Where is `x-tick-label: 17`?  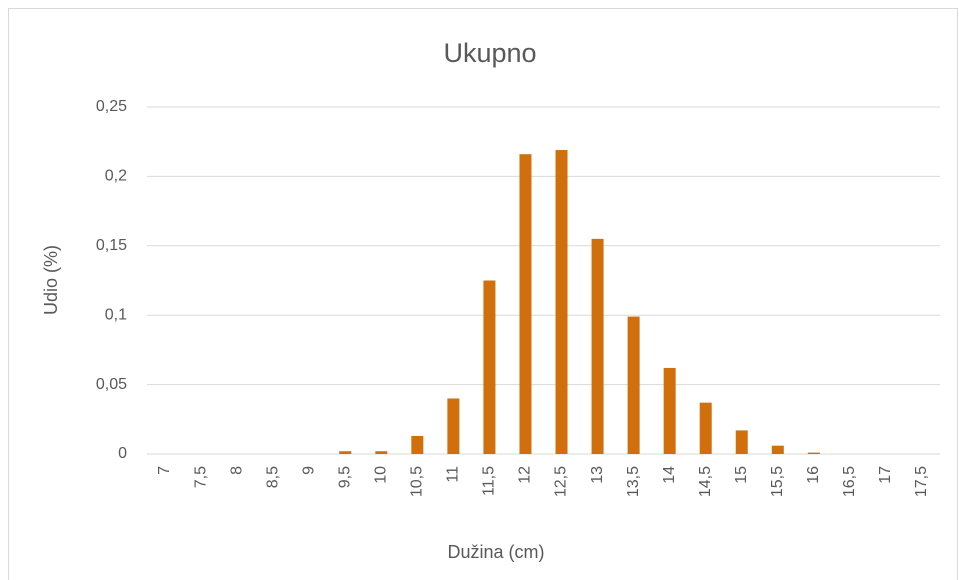
x-tick-label: 17 is located at coordinates (885, 475).